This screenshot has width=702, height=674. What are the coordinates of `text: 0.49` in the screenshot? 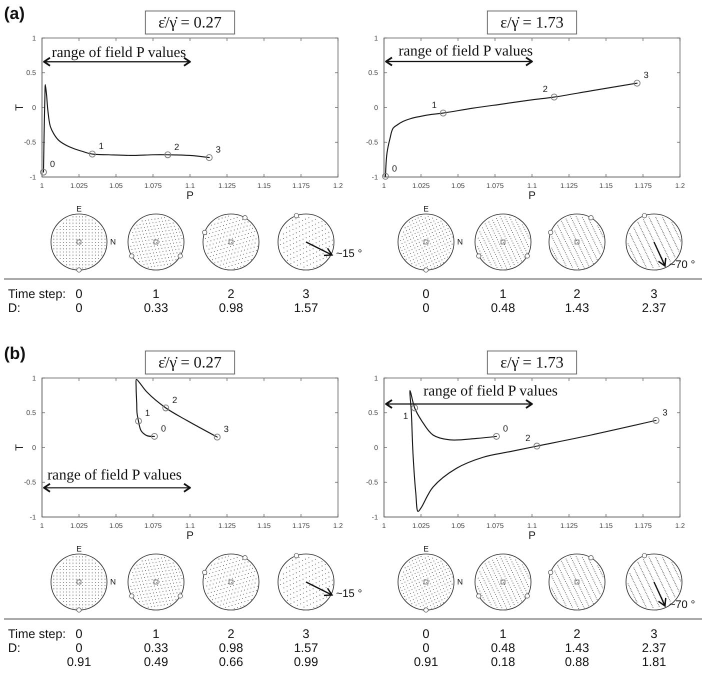 It's located at (156, 662).